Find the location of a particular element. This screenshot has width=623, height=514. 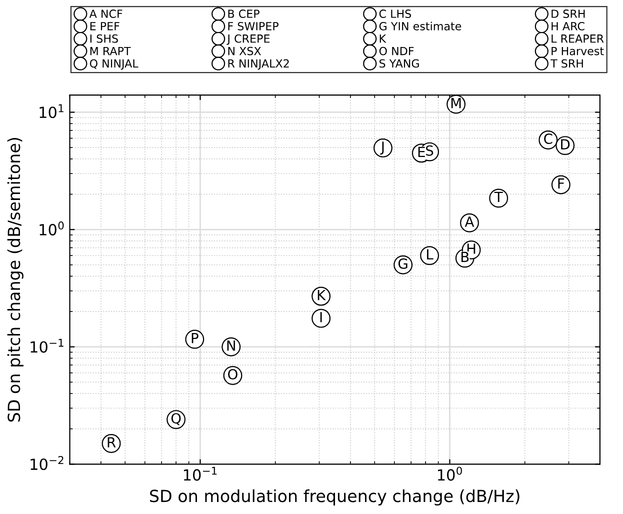

legend-label: A NCF is located at coordinates (105, 14).